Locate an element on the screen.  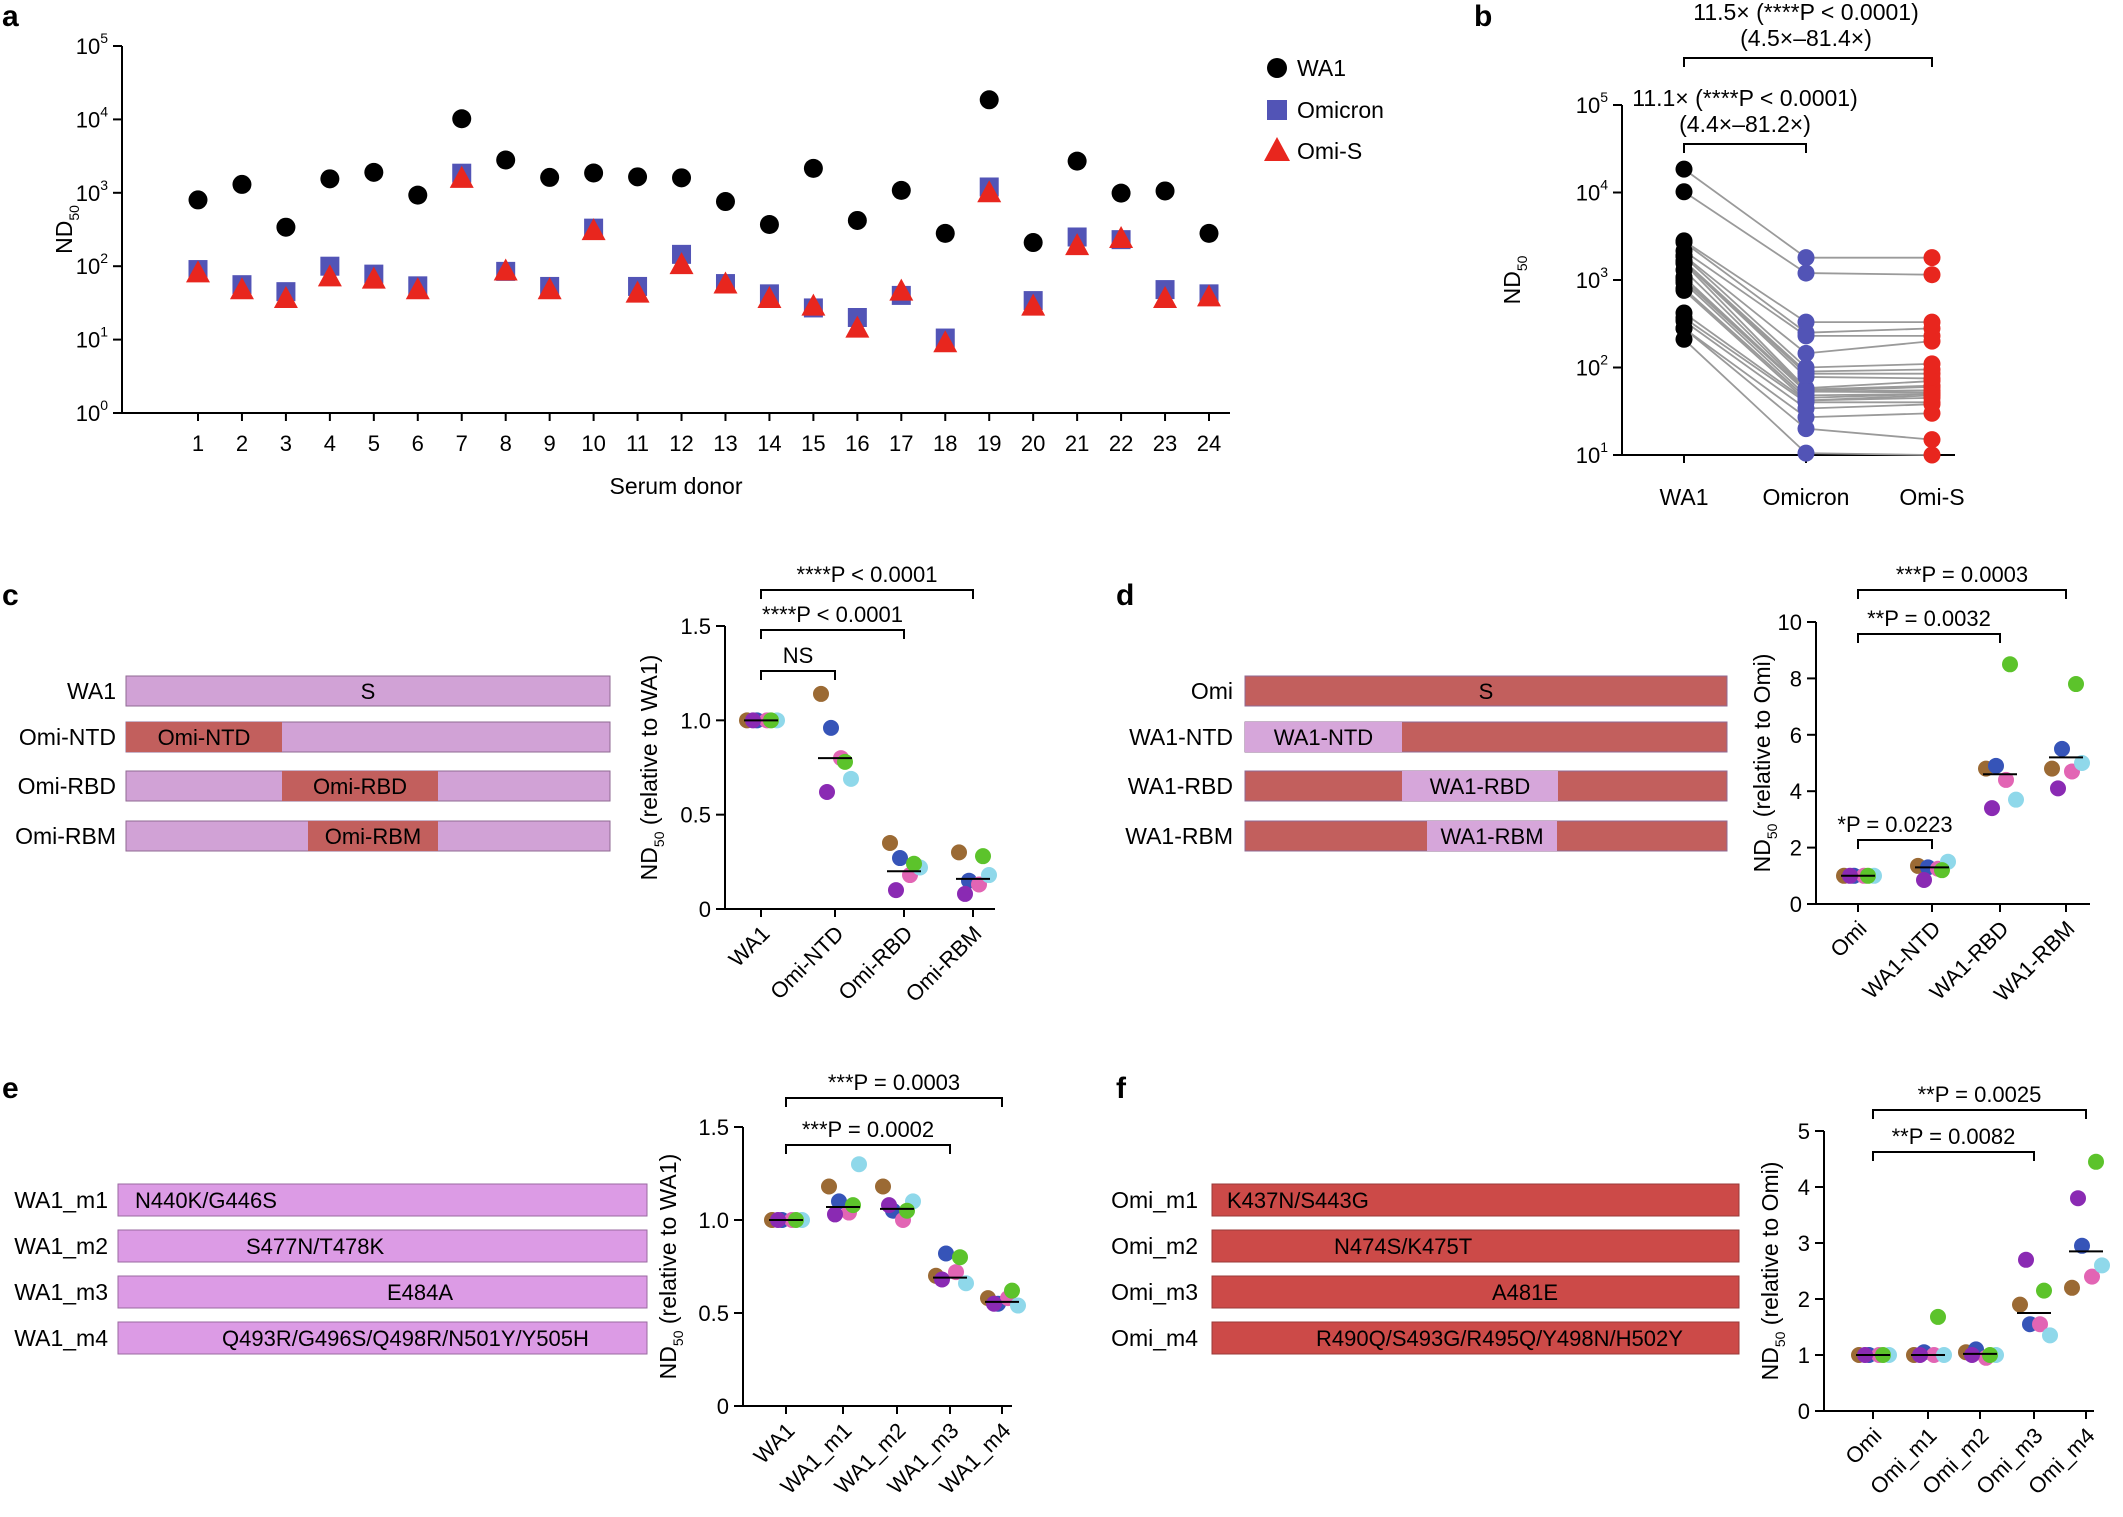
construct-center-text: S is located at coordinates (1486, 691).